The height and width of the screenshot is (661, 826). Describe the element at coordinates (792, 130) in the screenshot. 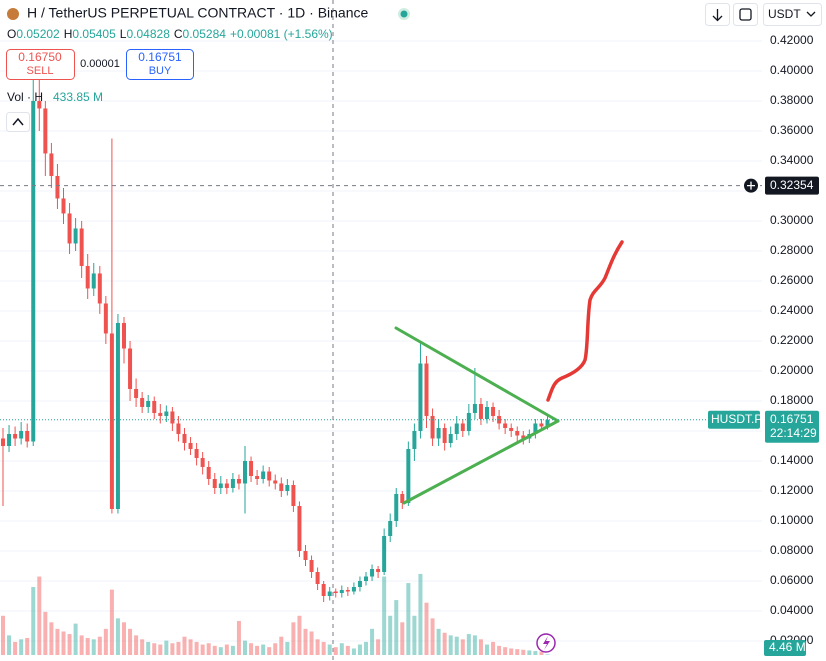

I see `y-tick-label: 0.36000` at that location.